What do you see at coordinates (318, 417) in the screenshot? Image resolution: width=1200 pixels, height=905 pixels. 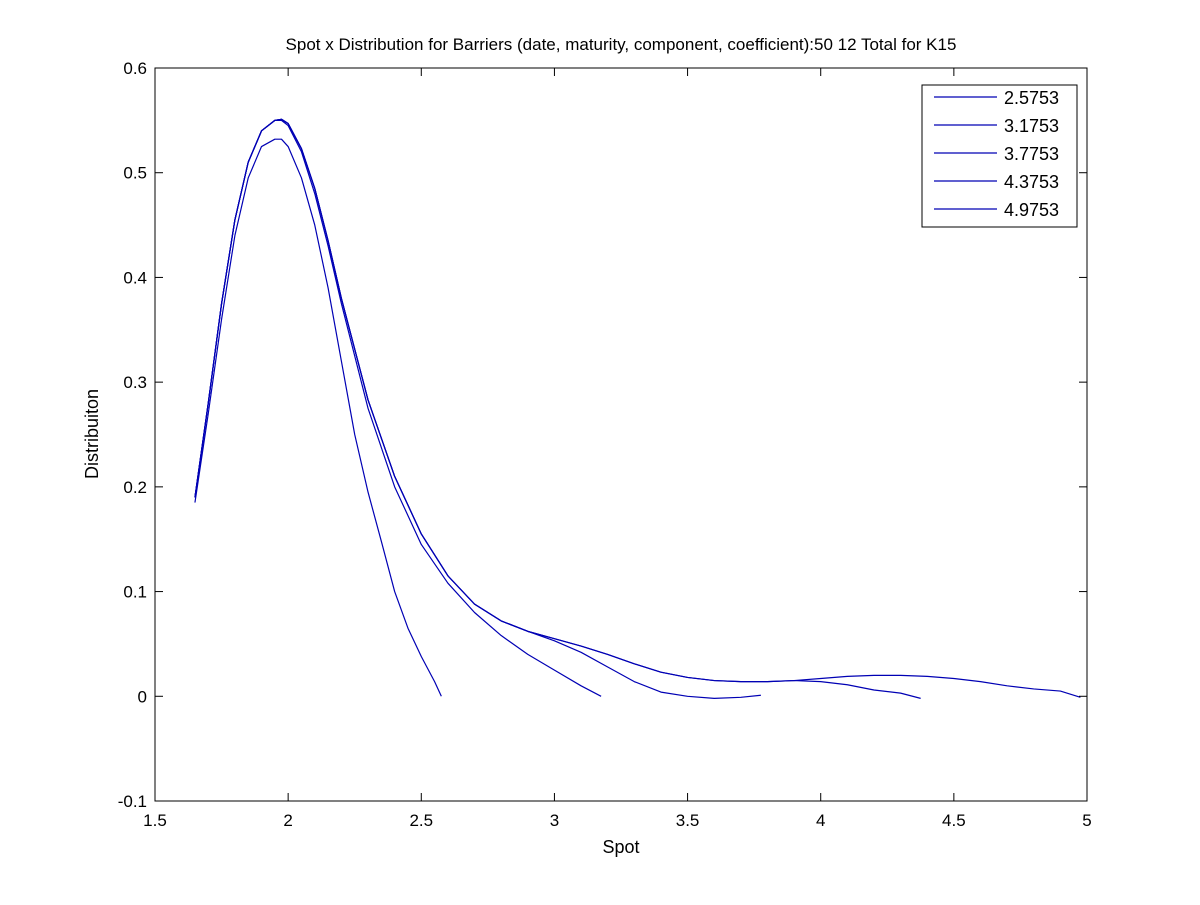 I see `series-line-2.5753` at bounding box center [318, 417].